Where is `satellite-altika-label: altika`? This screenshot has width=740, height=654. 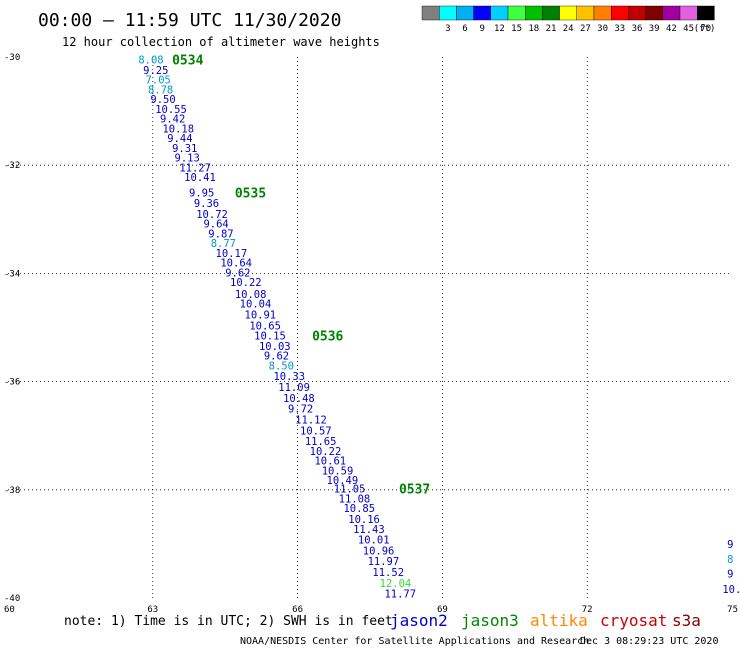
satellite-altika-label: altika is located at coordinates (559, 620).